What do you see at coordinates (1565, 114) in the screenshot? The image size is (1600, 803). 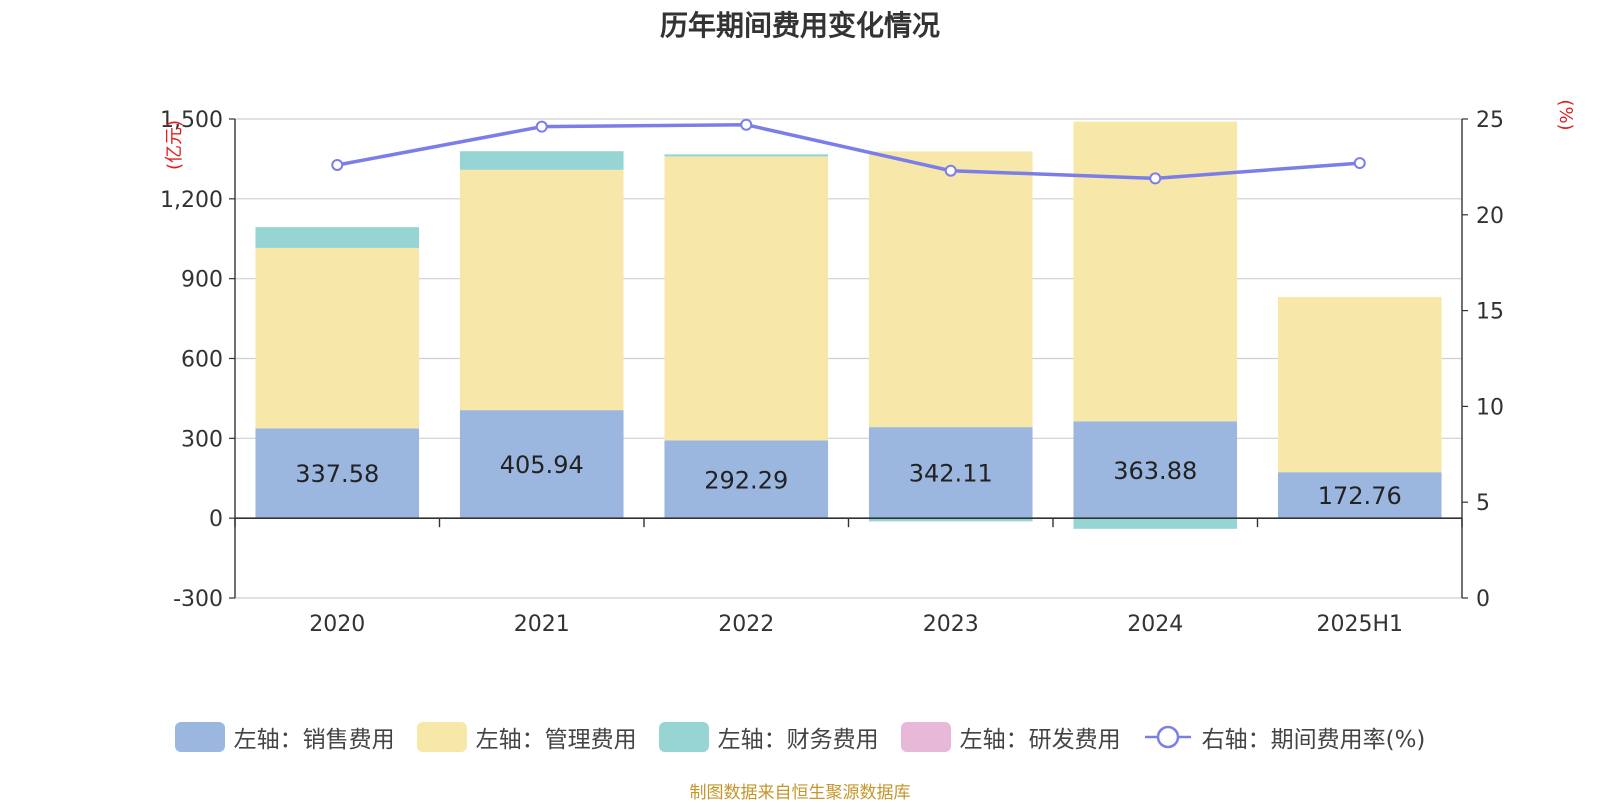 I see `right-axis-unit: (%)` at bounding box center [1565, 114].